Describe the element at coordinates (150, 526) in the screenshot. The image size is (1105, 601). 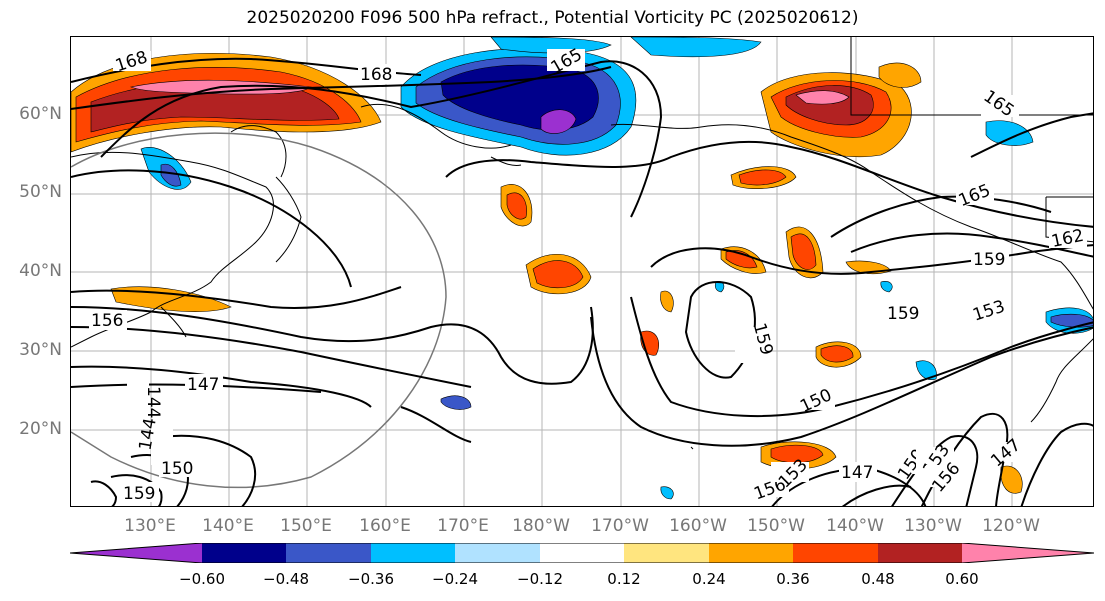
I see `lon-label-130e: 130°E` at that location.